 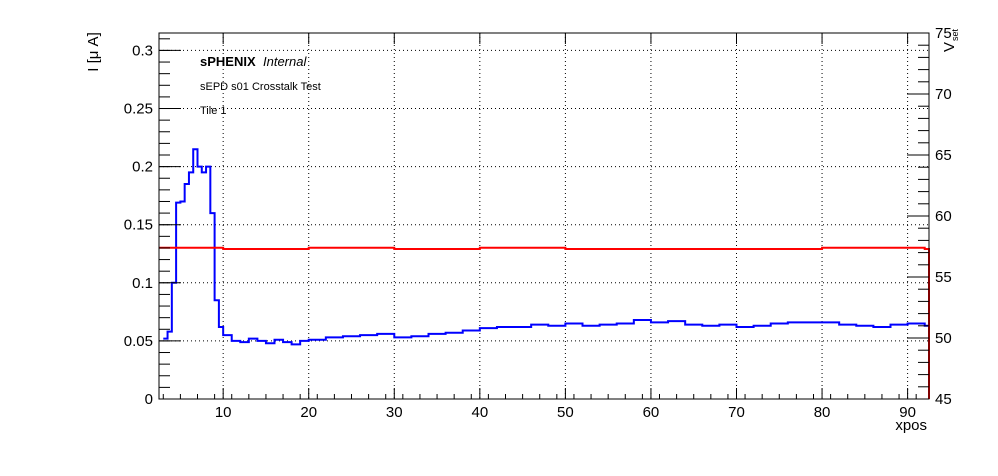 I want to click on y-tick-label-left: 0.2, so click(x=142, y=167).